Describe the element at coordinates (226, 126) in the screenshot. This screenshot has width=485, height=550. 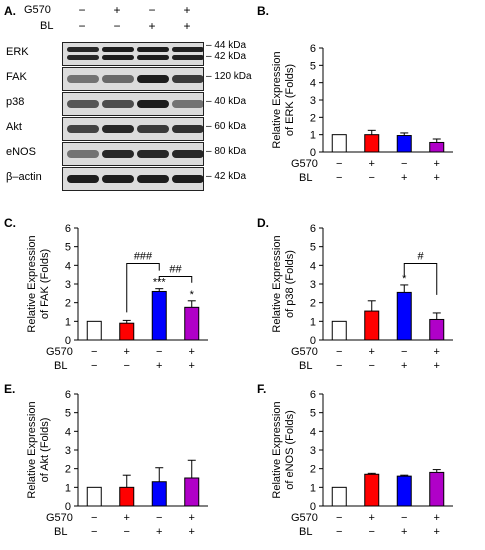
I see `blot-size-4-1: – 60 kDa` at that location.